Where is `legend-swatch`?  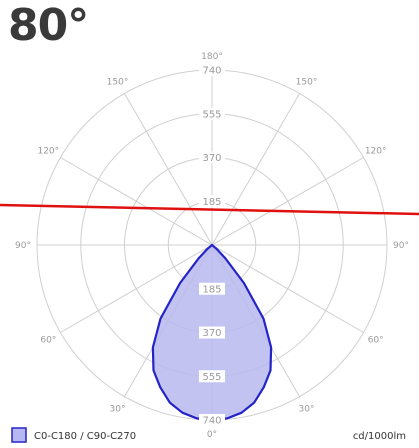
legend-swatch is located at coordinates (19, 435).